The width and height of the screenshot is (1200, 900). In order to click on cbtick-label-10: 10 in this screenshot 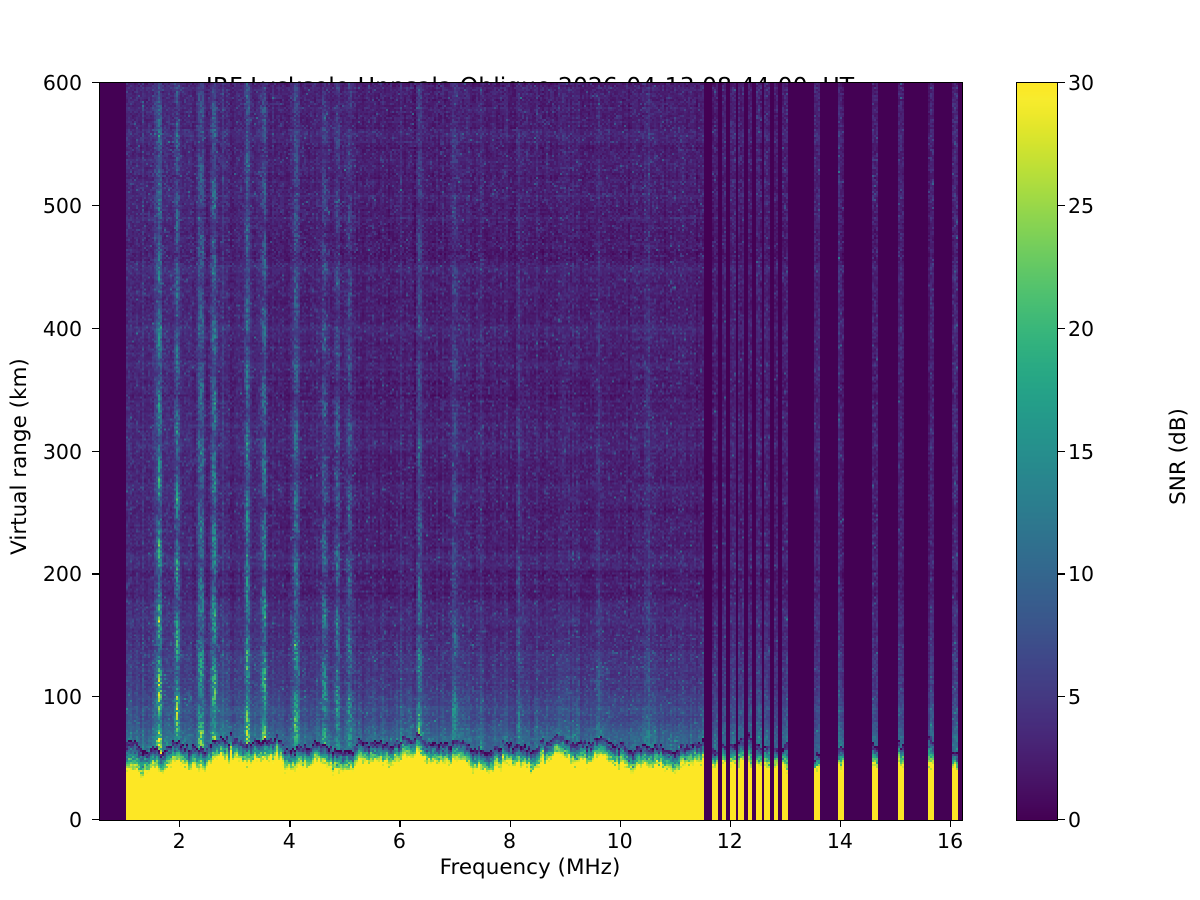, I will do `click(1081, 574)`.